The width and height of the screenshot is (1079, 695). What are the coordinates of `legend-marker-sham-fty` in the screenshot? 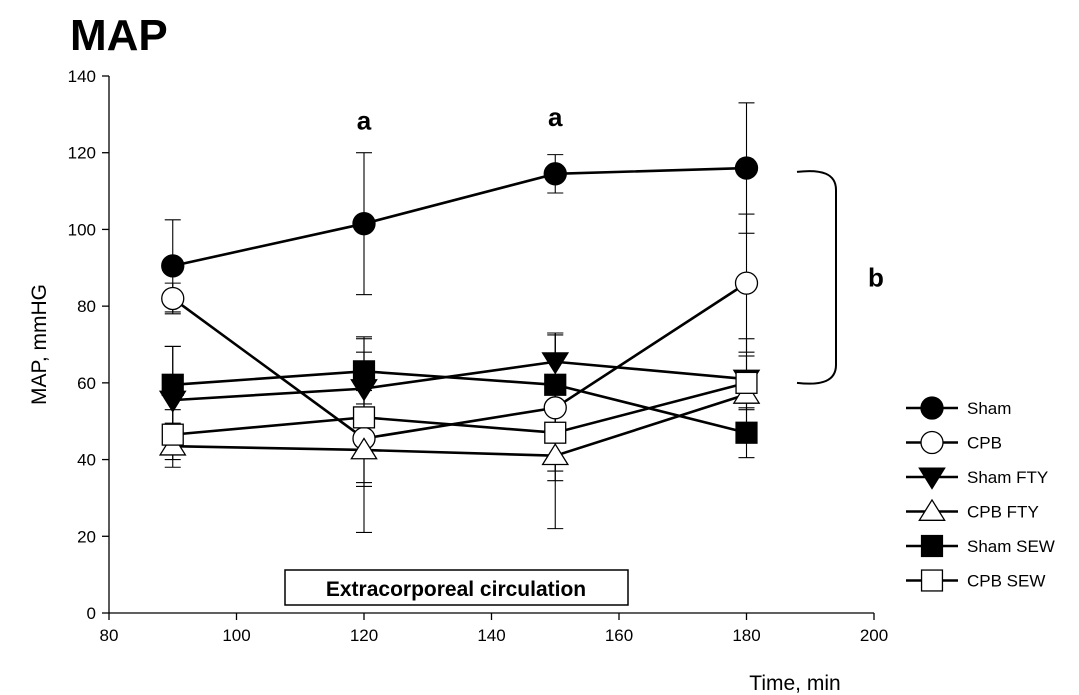 It's located at (932, 478).